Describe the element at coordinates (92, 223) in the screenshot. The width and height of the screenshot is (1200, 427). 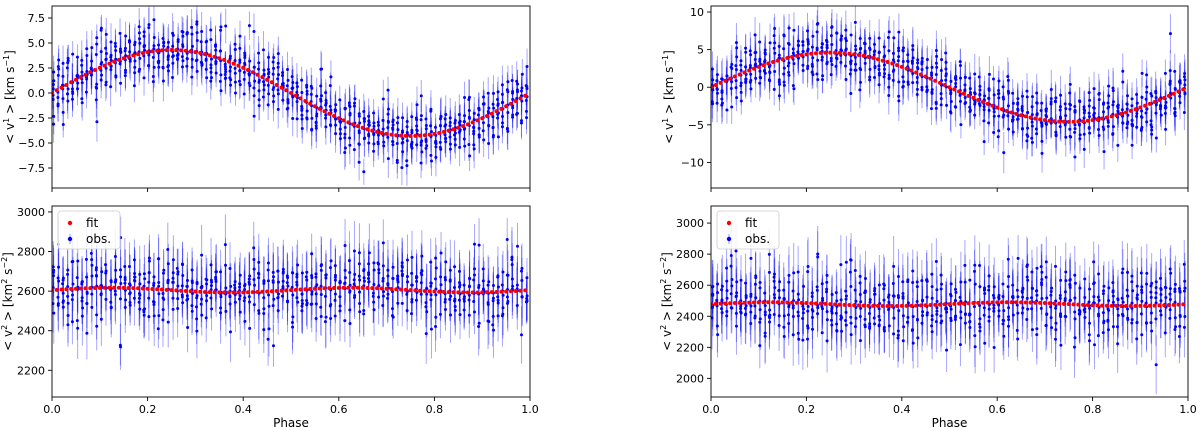
I see `legend-label-fit: fit` at that location.